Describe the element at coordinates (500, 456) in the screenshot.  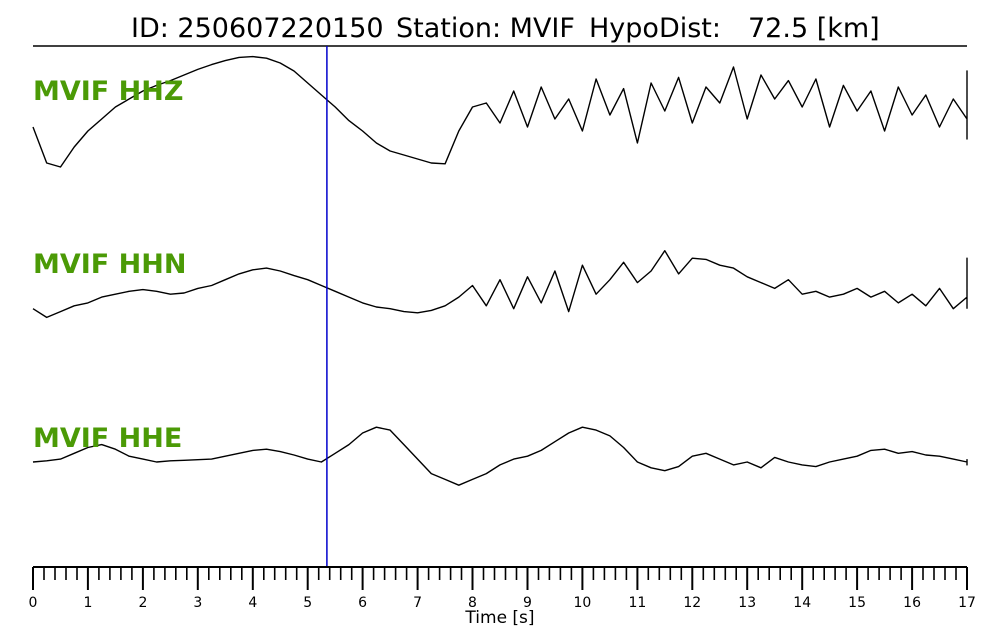
I see `trace-hhe` at that location.